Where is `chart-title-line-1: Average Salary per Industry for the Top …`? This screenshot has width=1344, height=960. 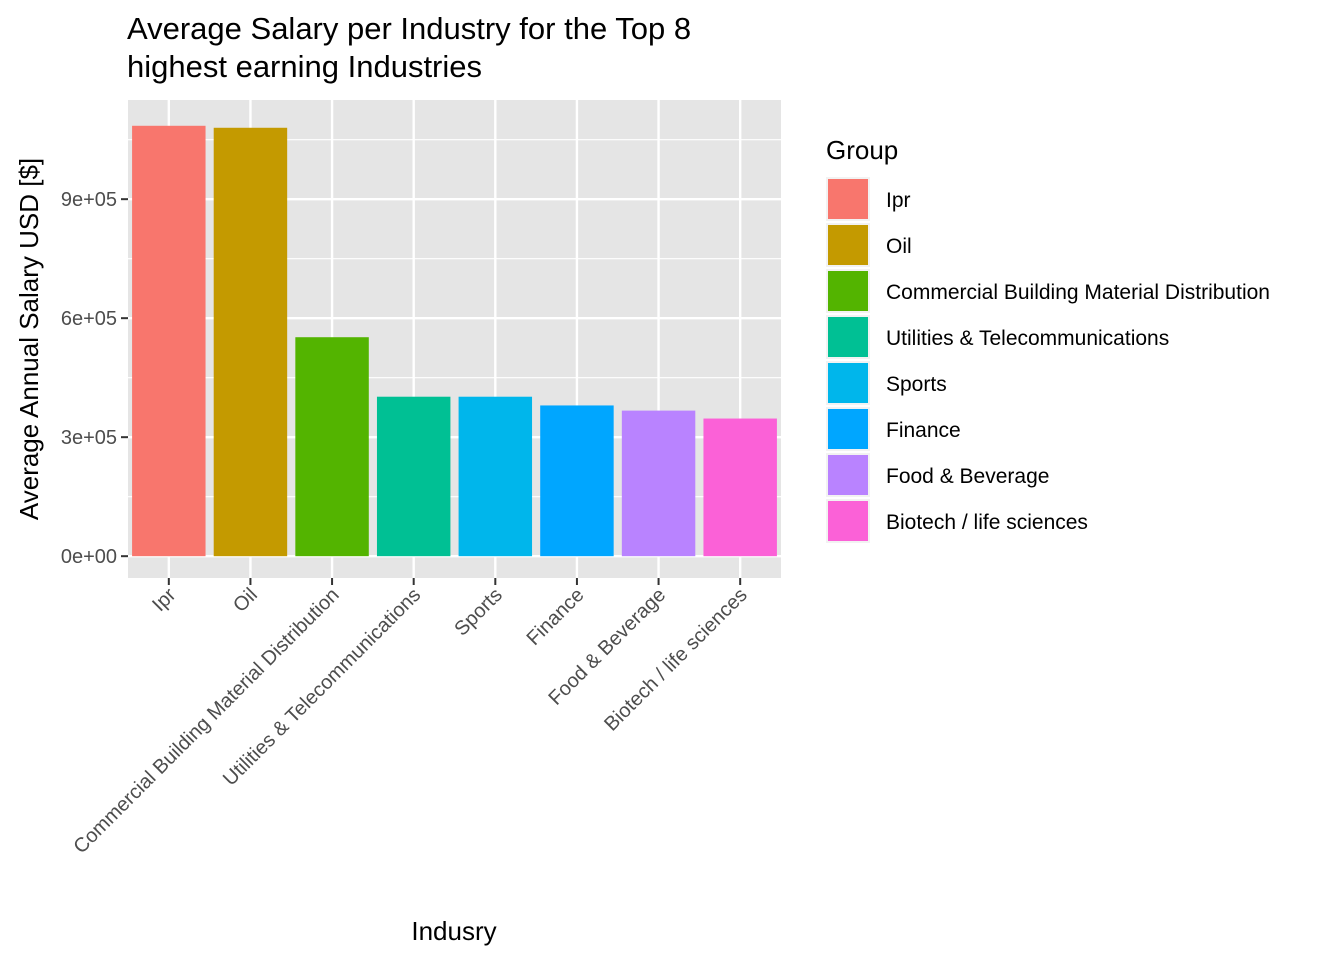 chart-title-line-1: Average Salary per Industry for the Top … is located at coordinates (409, 28).